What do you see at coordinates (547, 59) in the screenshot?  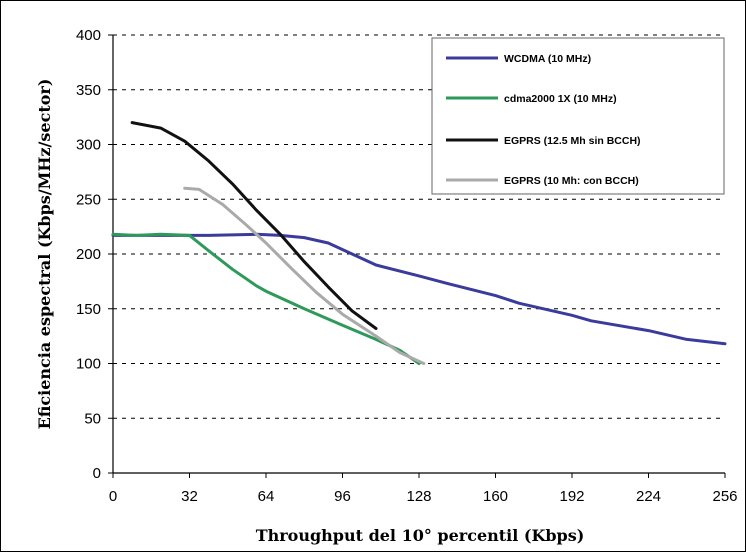 I see `legend-label-0: WCDMA (10 MHz)` at bounding box center [547, 59].